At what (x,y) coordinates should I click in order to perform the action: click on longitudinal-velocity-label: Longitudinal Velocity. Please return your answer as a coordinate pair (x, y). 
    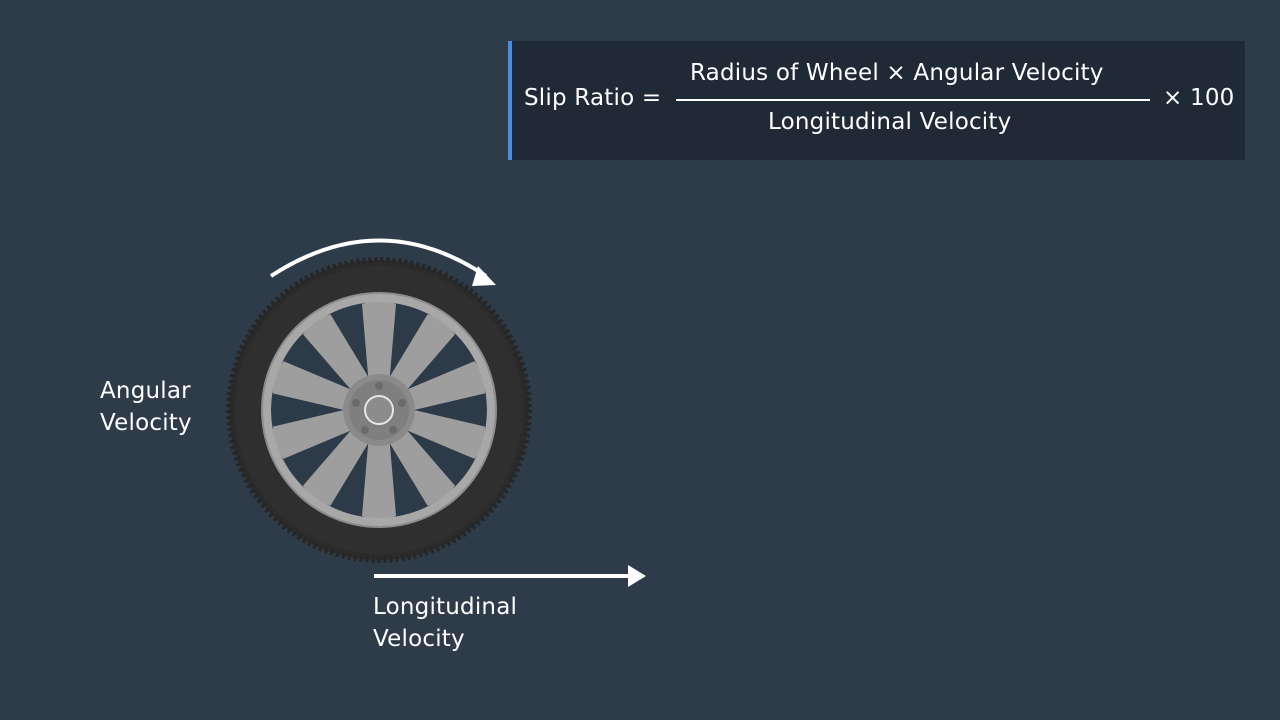
    Looking at the image, I should click on (445, 623).